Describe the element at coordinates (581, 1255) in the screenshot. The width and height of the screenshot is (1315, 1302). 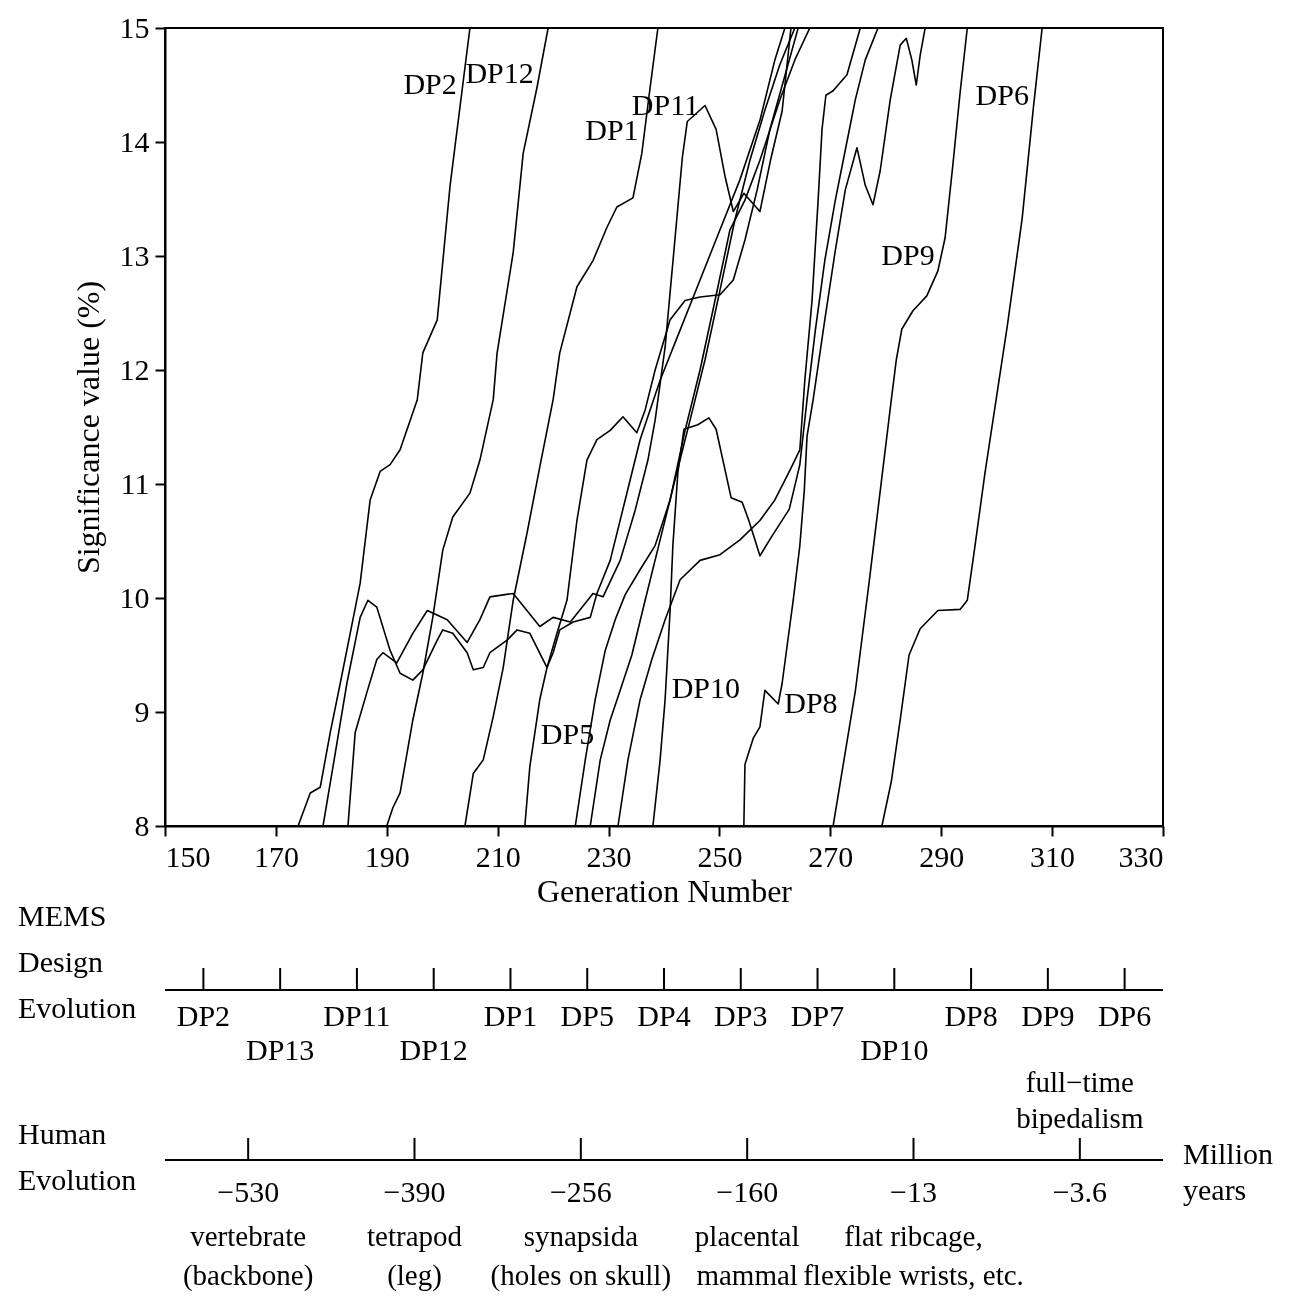
I see `text: synapsida (holes on skull)` at that location.